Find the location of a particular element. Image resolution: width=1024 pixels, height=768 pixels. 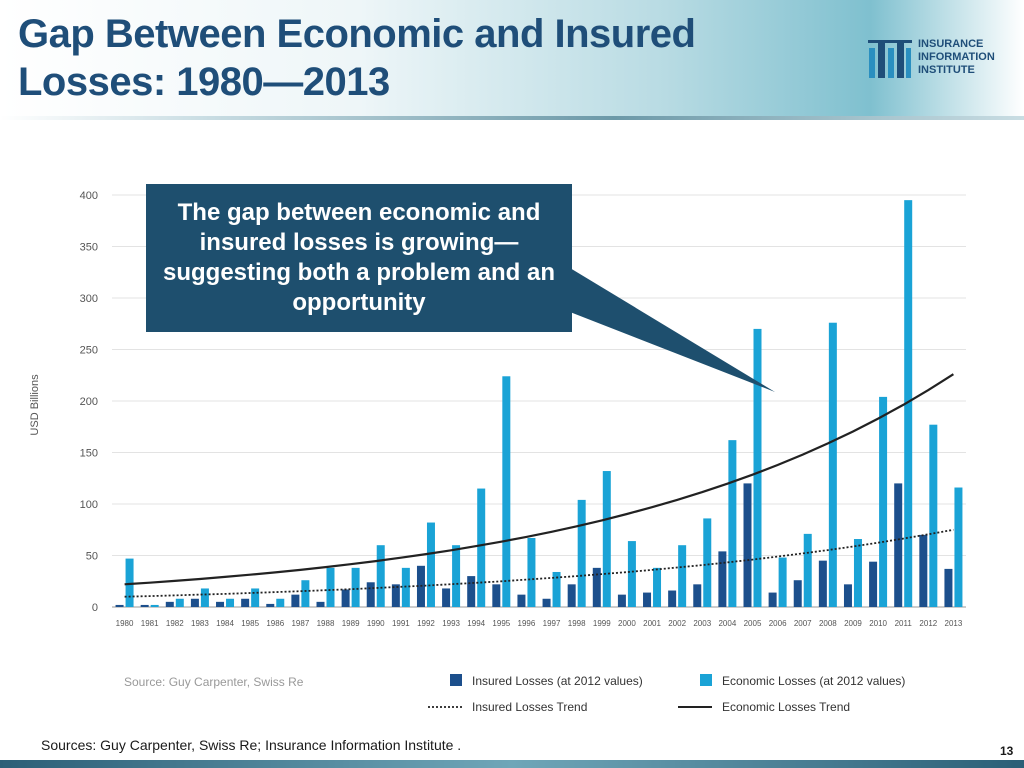

y-tick-label: 200 is located at coordinates (89, 402).